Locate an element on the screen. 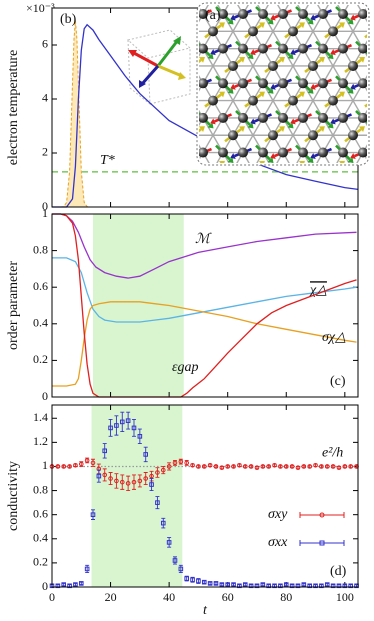  lattice-bond is located at coordinates (283, 84).